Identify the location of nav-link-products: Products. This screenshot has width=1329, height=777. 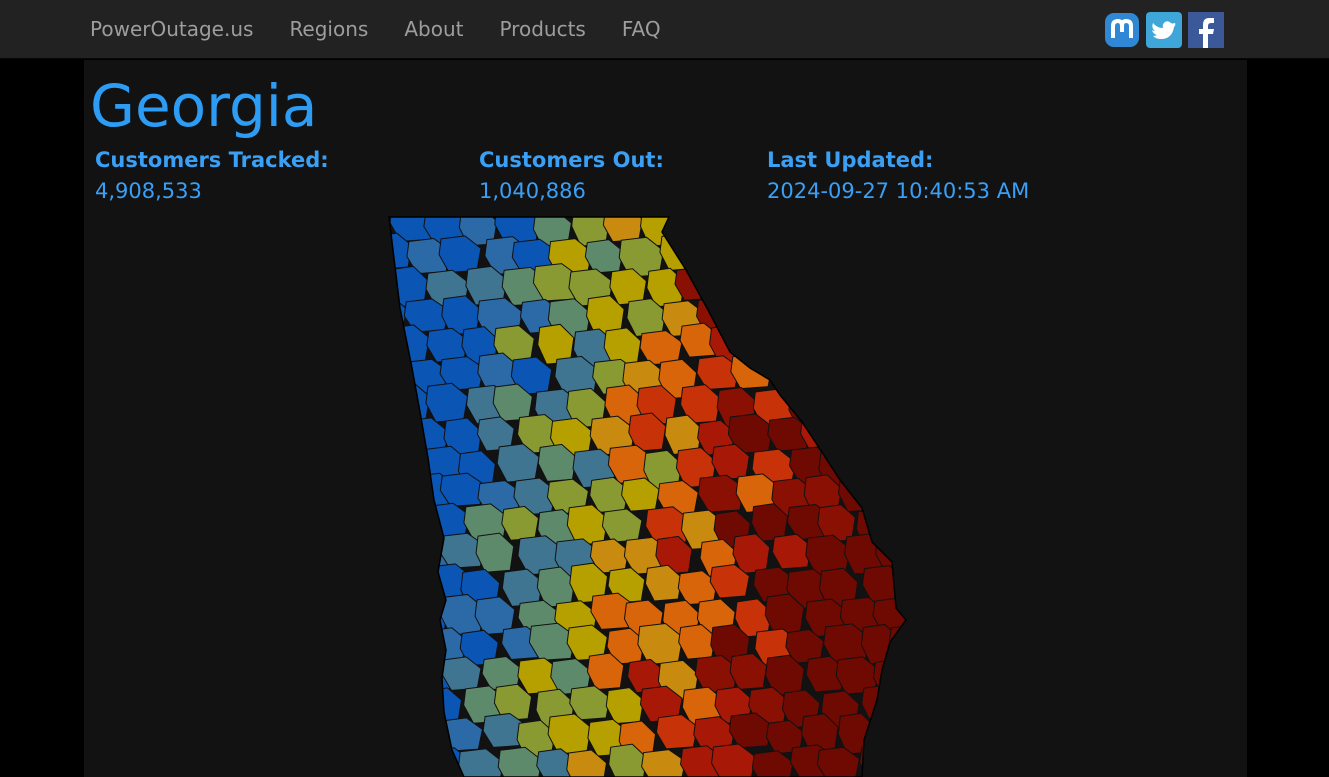
(542, 29).